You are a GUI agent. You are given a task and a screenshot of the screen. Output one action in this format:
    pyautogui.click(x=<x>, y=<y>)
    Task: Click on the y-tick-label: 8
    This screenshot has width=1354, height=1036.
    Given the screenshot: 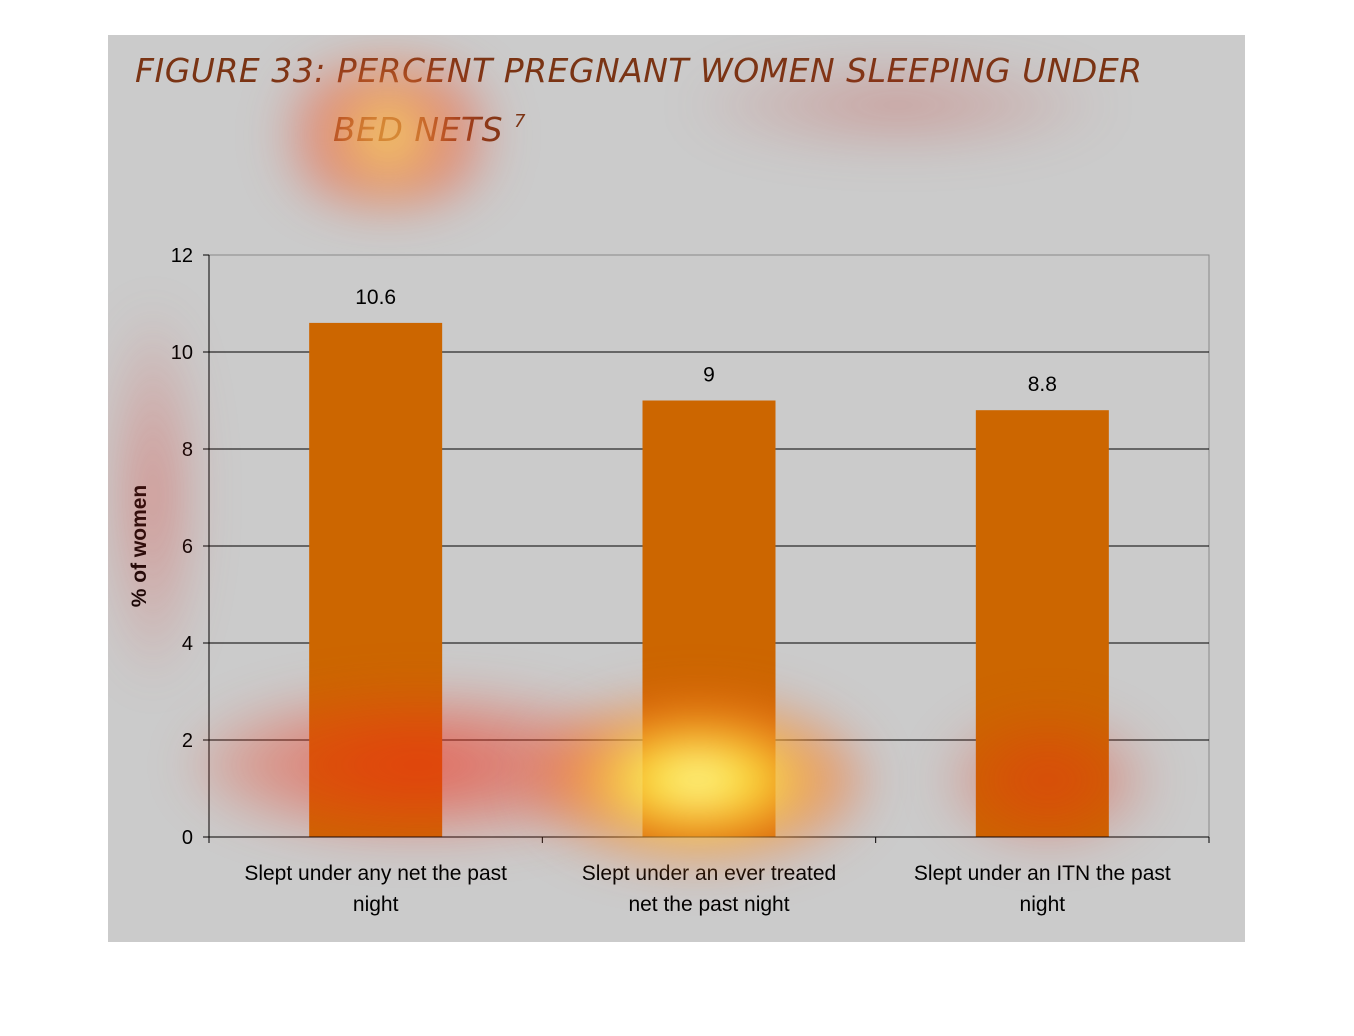 What is the action you would take?
    pyautogui.click(x=187, y=450)
    